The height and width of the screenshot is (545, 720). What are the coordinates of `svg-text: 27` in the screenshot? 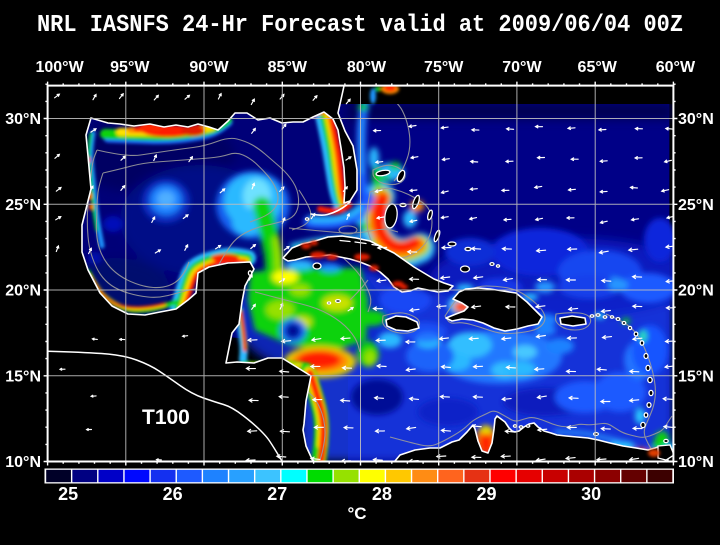 It's located at (277, 494).